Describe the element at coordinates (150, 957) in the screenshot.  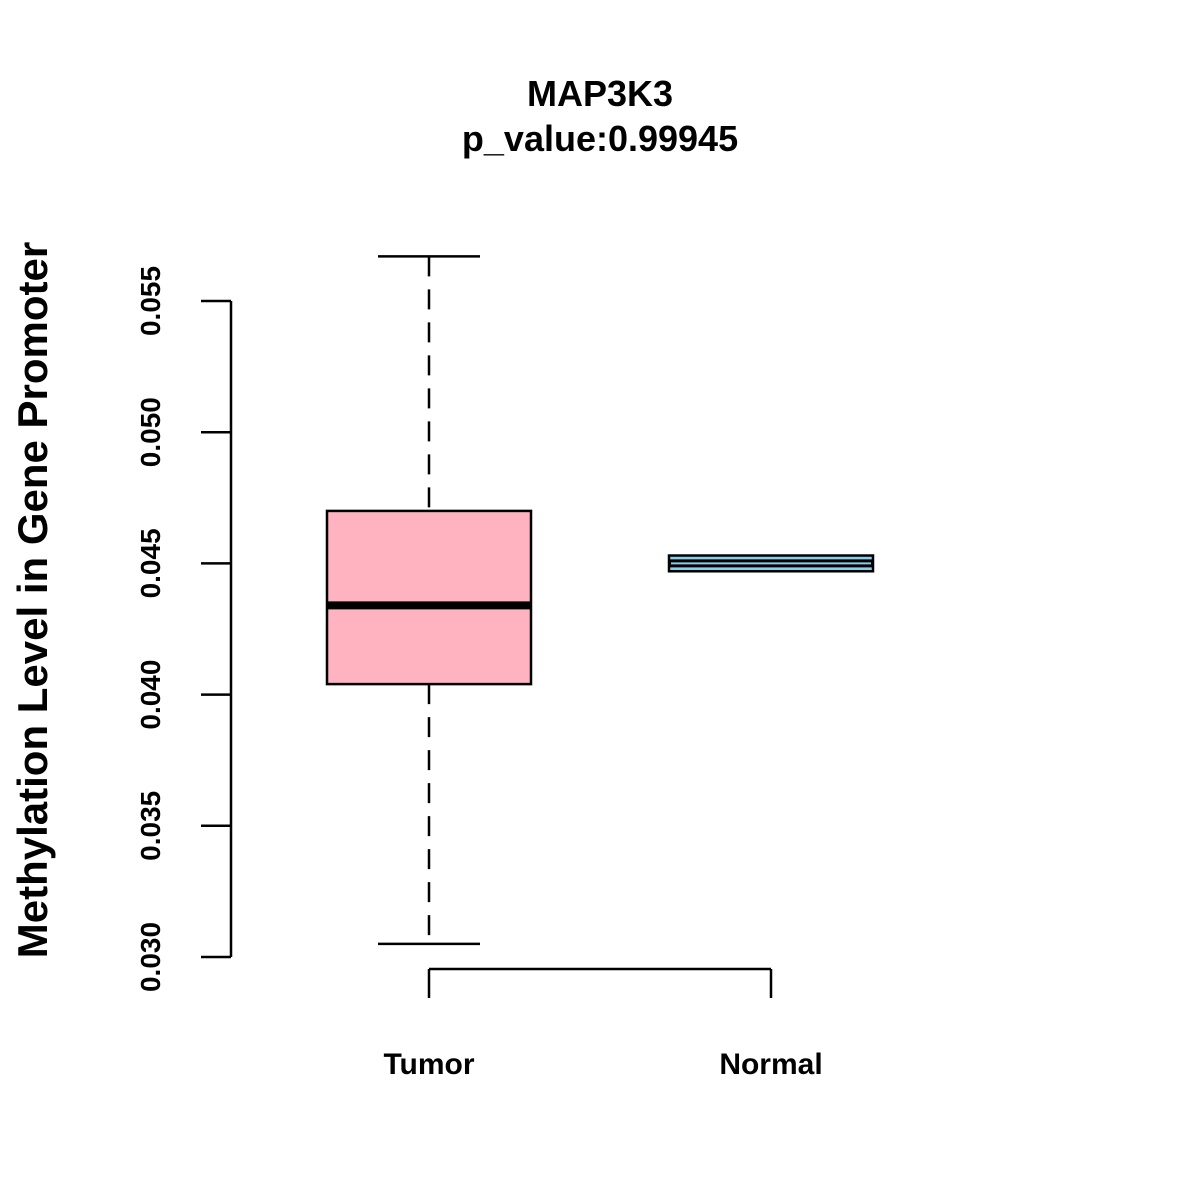
I see `y-tick-label: 0.030` at that location.